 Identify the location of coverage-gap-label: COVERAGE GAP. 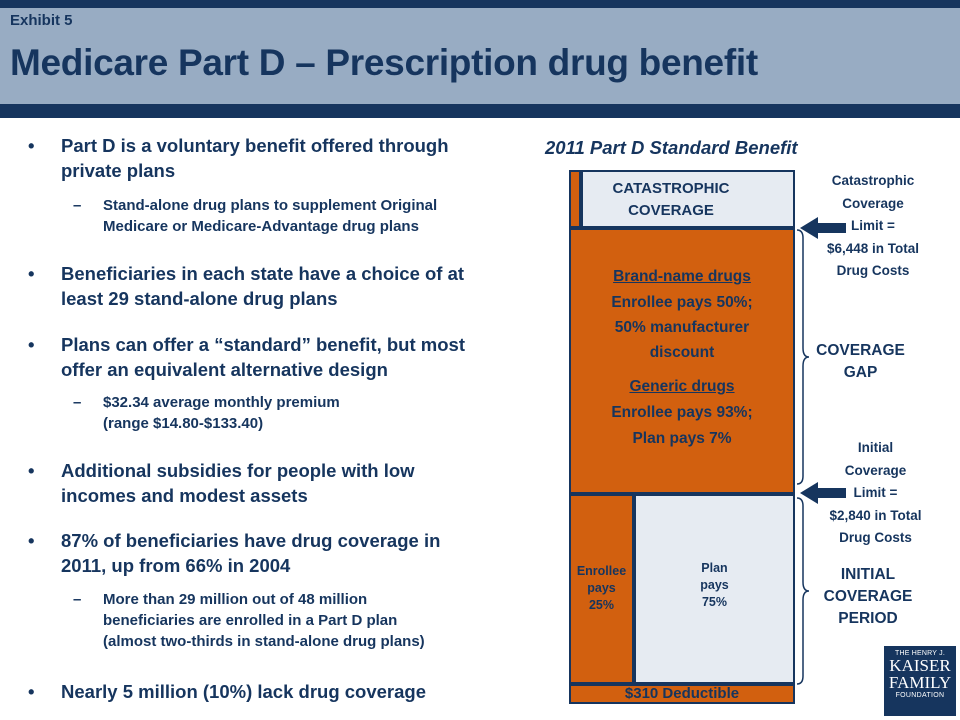
(860, 361).